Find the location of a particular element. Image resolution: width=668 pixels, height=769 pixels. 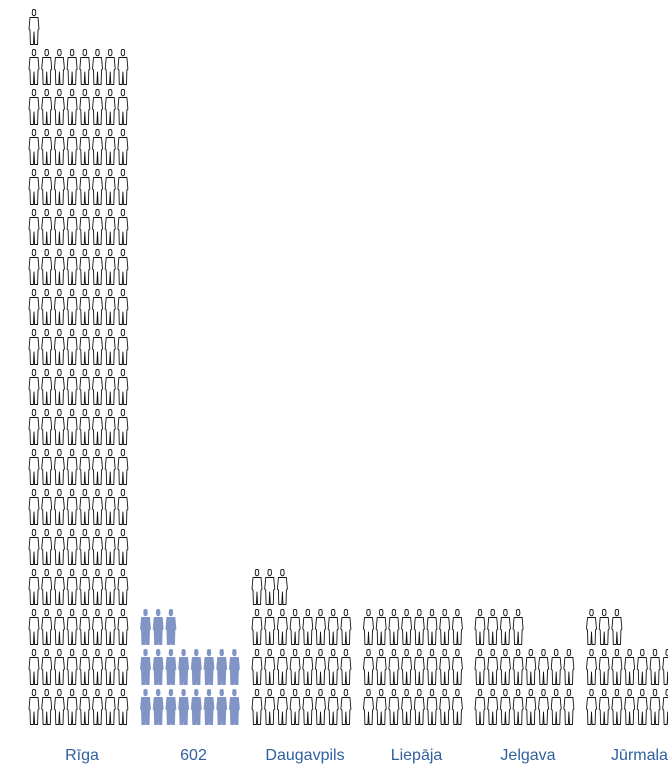

category-label: Jūrmala is located at coordinates (639, 755).